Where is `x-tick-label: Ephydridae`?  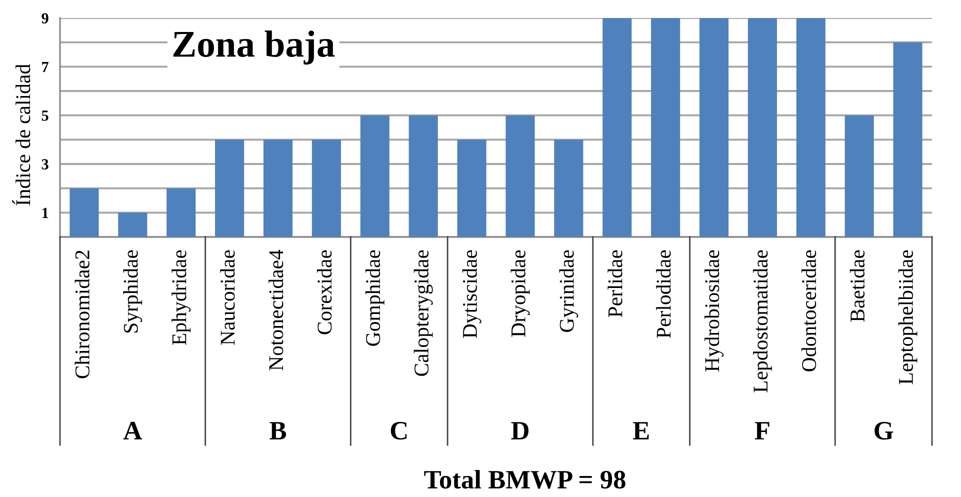 x-tick-label: Ephydridae is located at coordinates (181, 297).